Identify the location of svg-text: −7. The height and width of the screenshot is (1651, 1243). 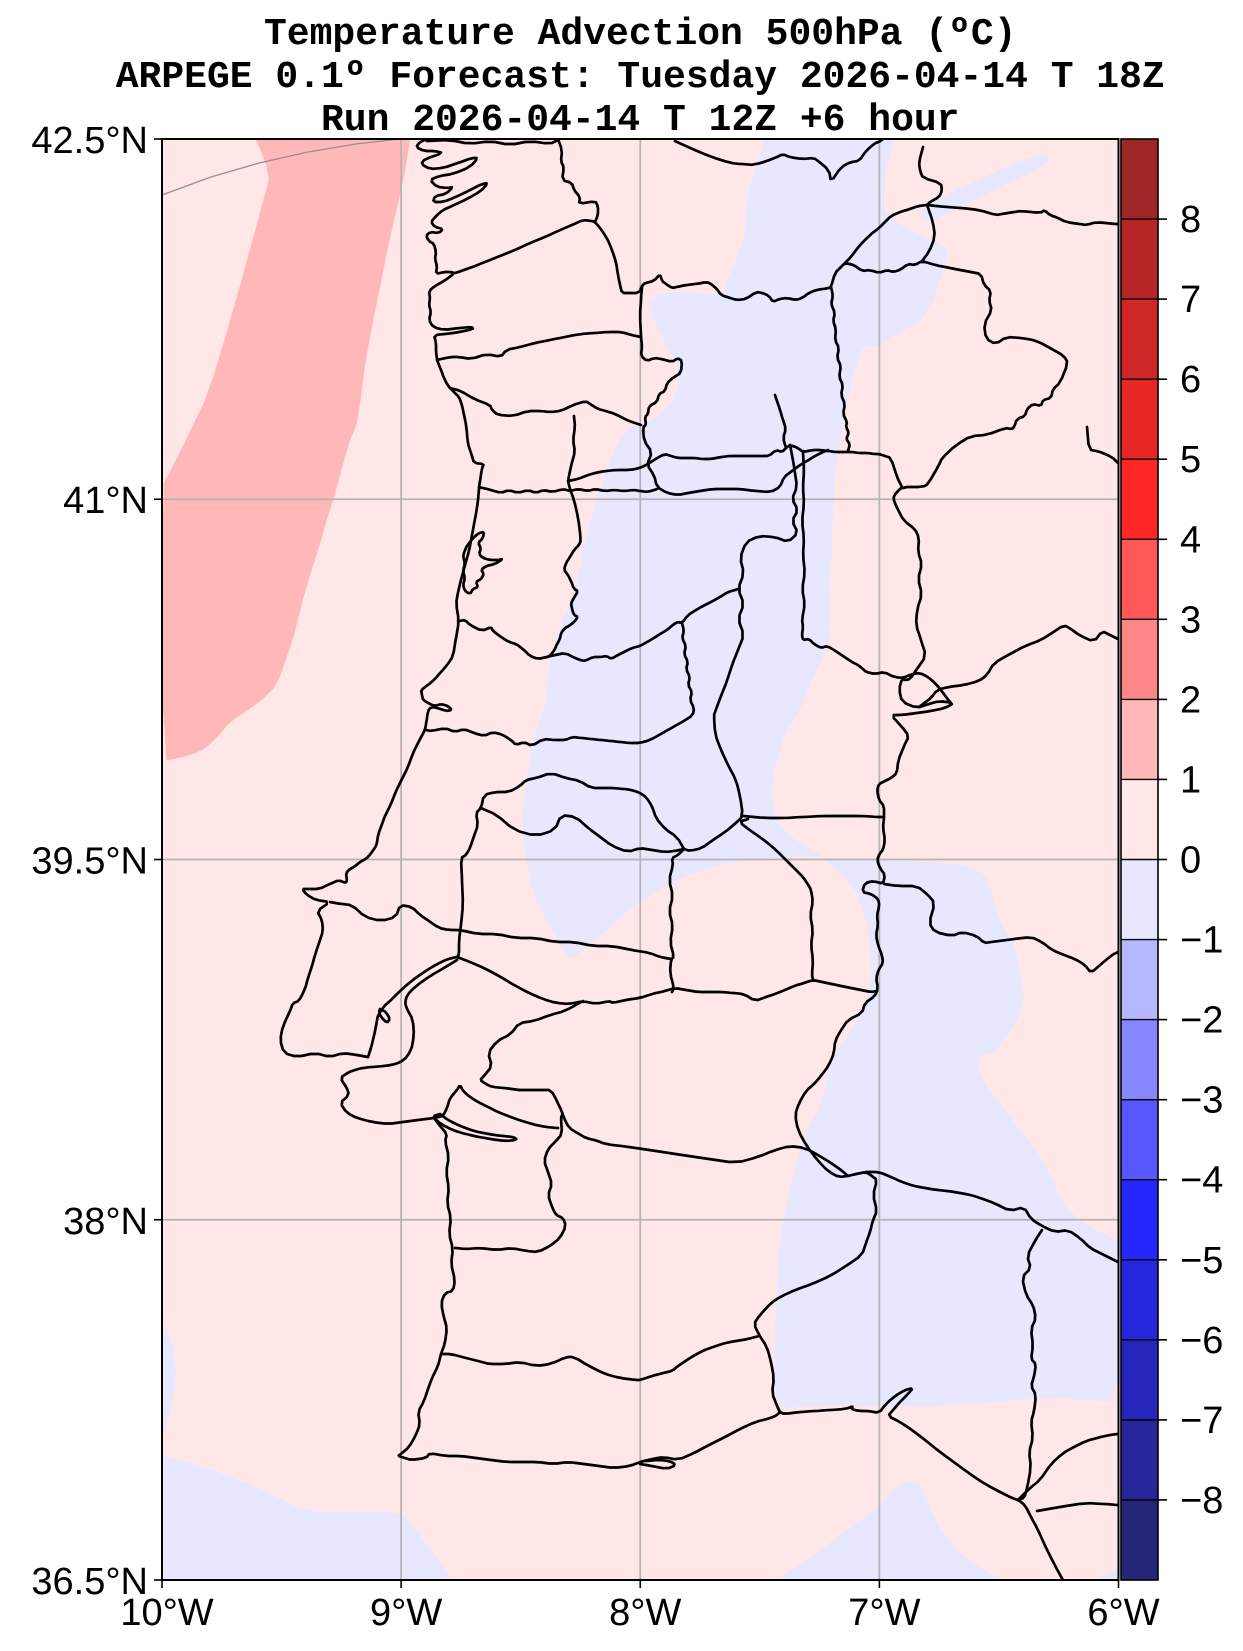
(1201, 1421).